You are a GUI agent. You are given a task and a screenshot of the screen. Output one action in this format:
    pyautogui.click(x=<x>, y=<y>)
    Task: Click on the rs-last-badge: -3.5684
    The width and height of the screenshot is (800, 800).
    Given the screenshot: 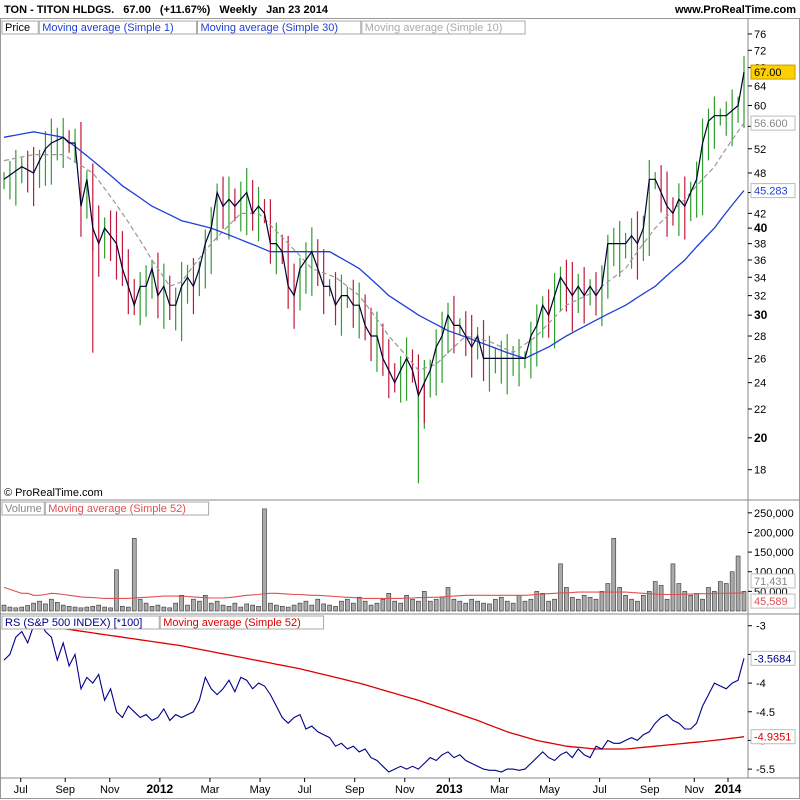 What is the action you would take?
    pyautogui.click(x=772, y=659)
    